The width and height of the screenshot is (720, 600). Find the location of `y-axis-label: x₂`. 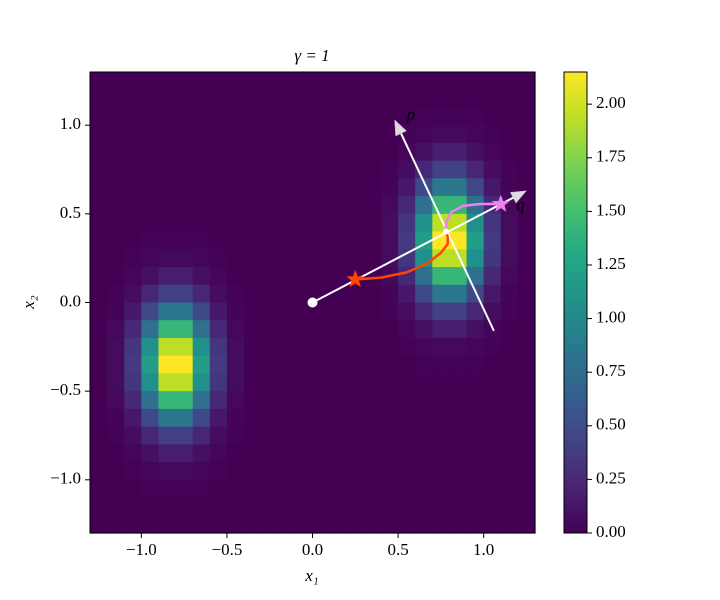

y-axis-label: x₂ is located at coordinates (28, 302).